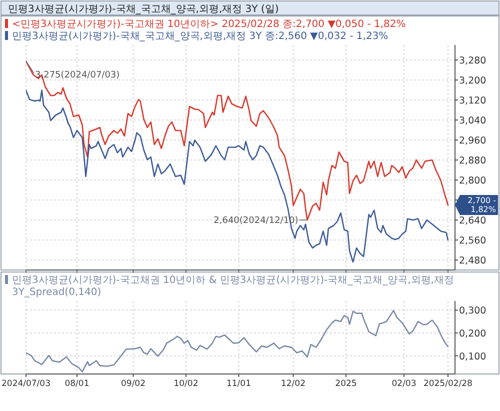 The image size is (500, 411). What do you see at coordinates (472, 141) in the screenshot?
I see `y-tick-label: 2,960` at bounding box center [472, 141].